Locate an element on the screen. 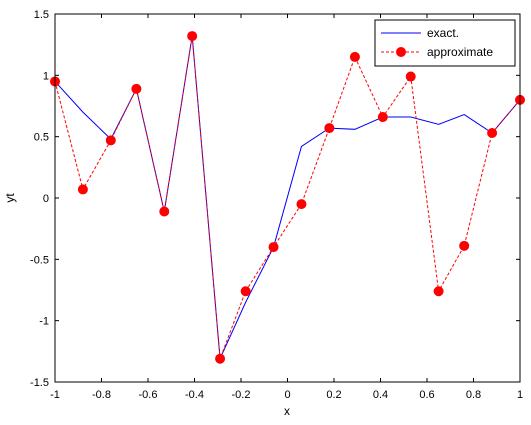 Image resolution: width=531 pixels, height=425 pixels. x-tick-label: -0.6 is located at coordinates (148, 395).